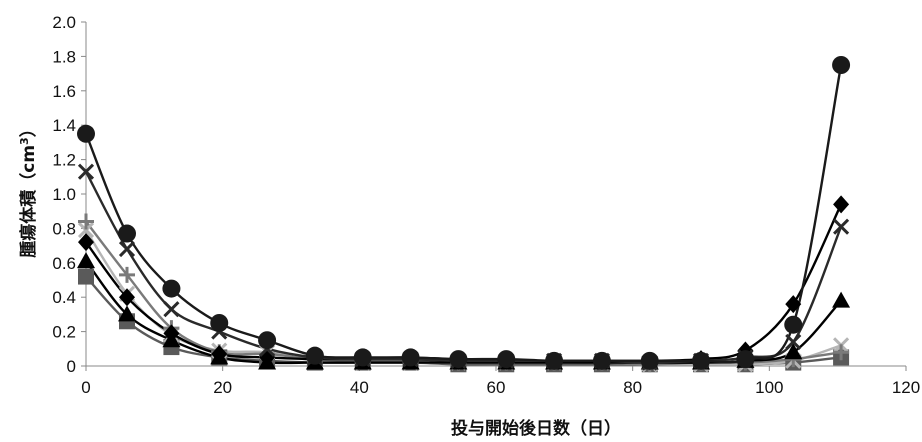 The height and width of the screenshot is (442, 922). Describe the element at coordinates (64, 160) in the screenshot. I see `y-tick-label: 1.2` at that location.